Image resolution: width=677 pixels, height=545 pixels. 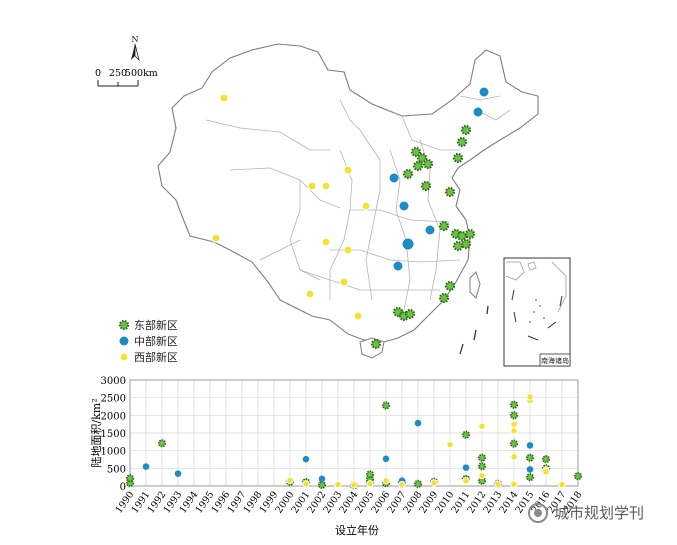 What do you see at coordinates (150, 73) in the screenshot?
I see `scale-unit: km` at bounding box center [150, 73].